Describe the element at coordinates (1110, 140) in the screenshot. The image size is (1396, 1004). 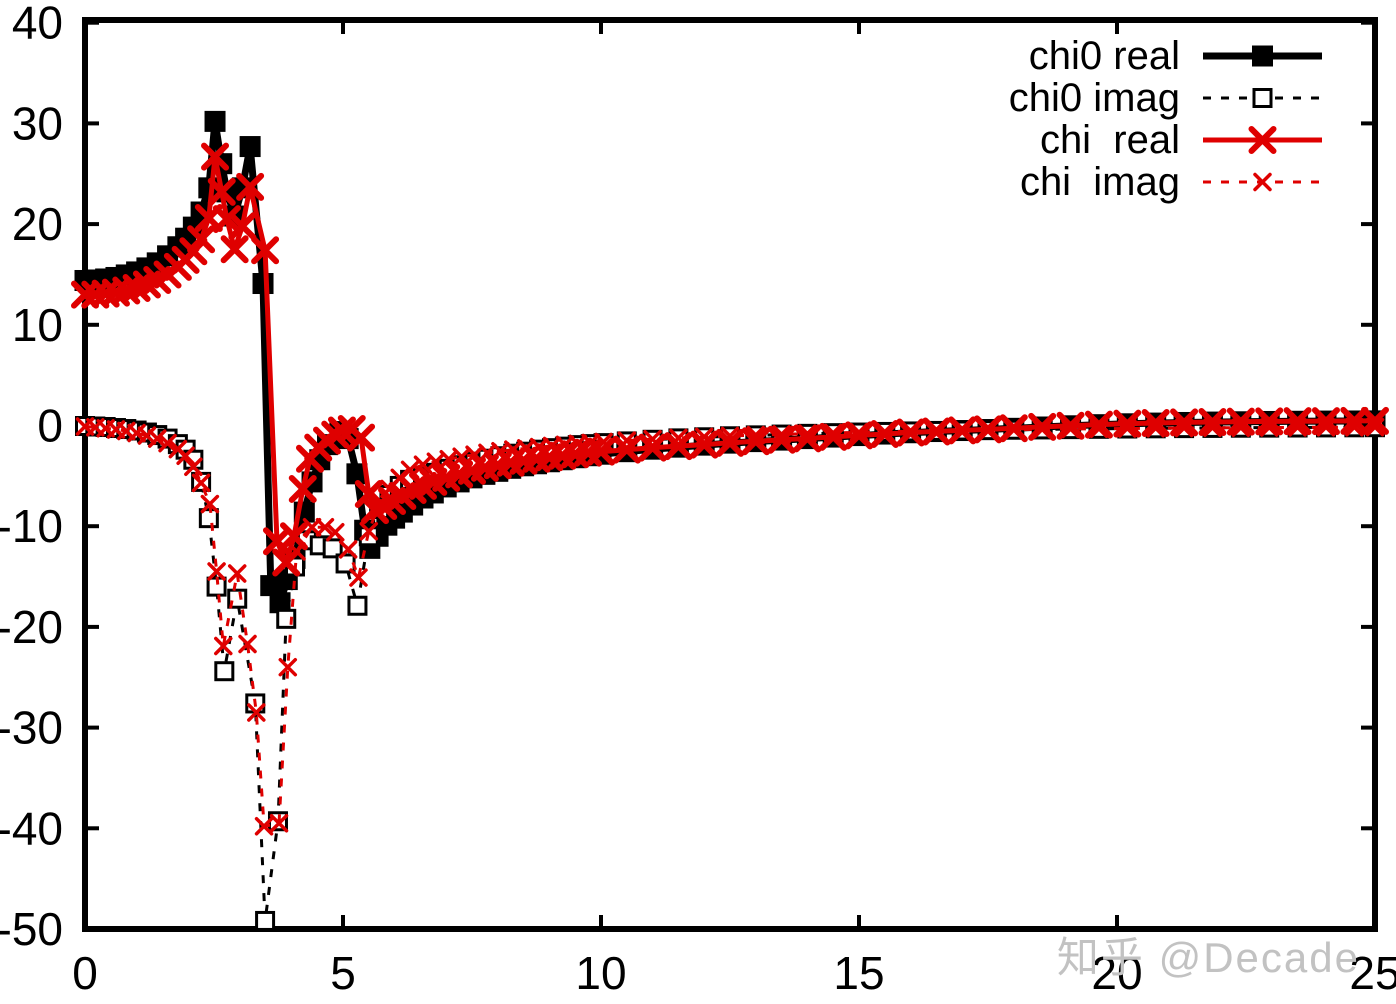
I see `legend-label-chi-real: chi real` at that location.